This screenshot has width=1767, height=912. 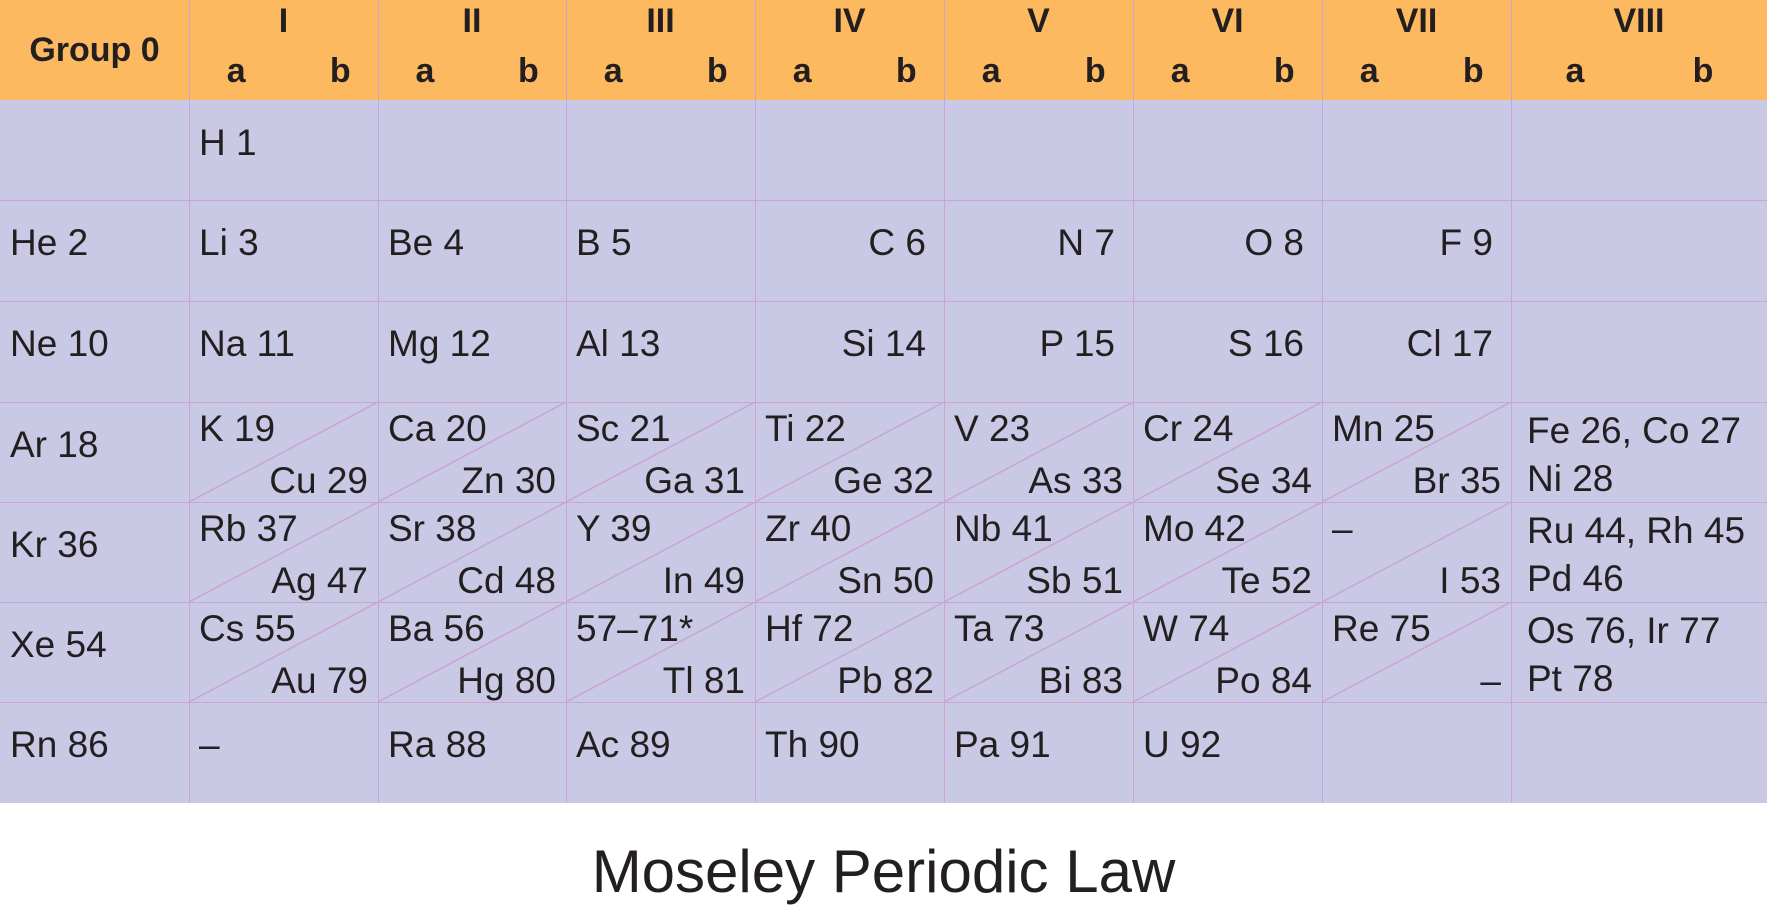 What do you see at coordinates (59, 343) in the screenshot?
I see `element-label: Ne 10` at bounding box center [59, 343].